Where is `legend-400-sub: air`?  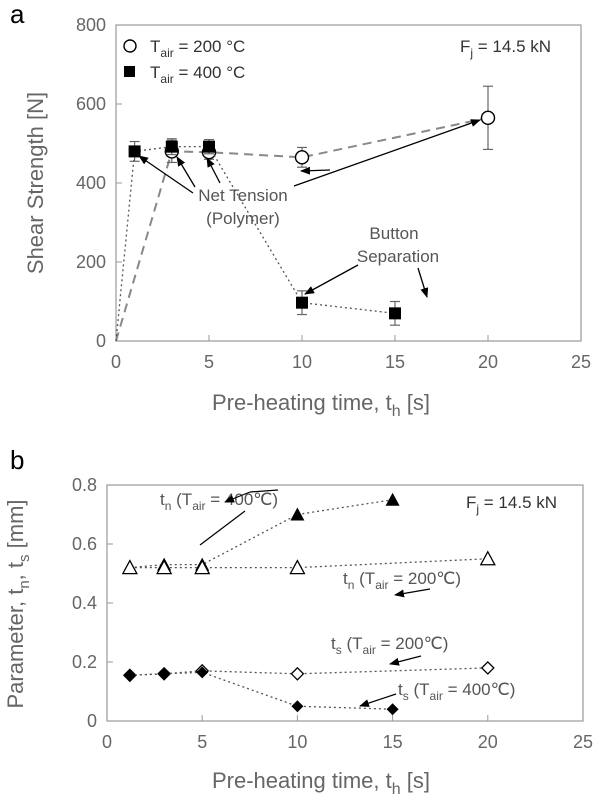 legend-400-sub: air is located at coordinates (166, 79).